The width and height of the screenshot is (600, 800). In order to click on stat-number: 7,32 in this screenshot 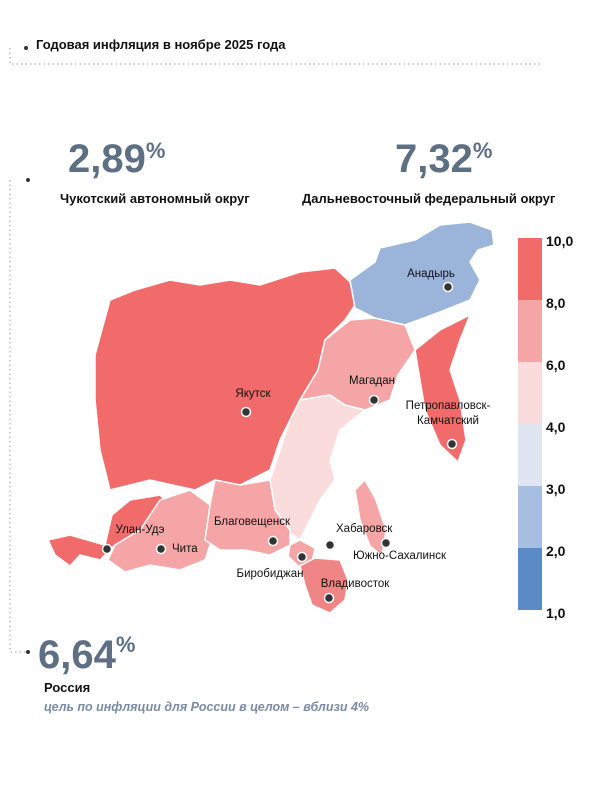, I will do `click(434, 159)`.